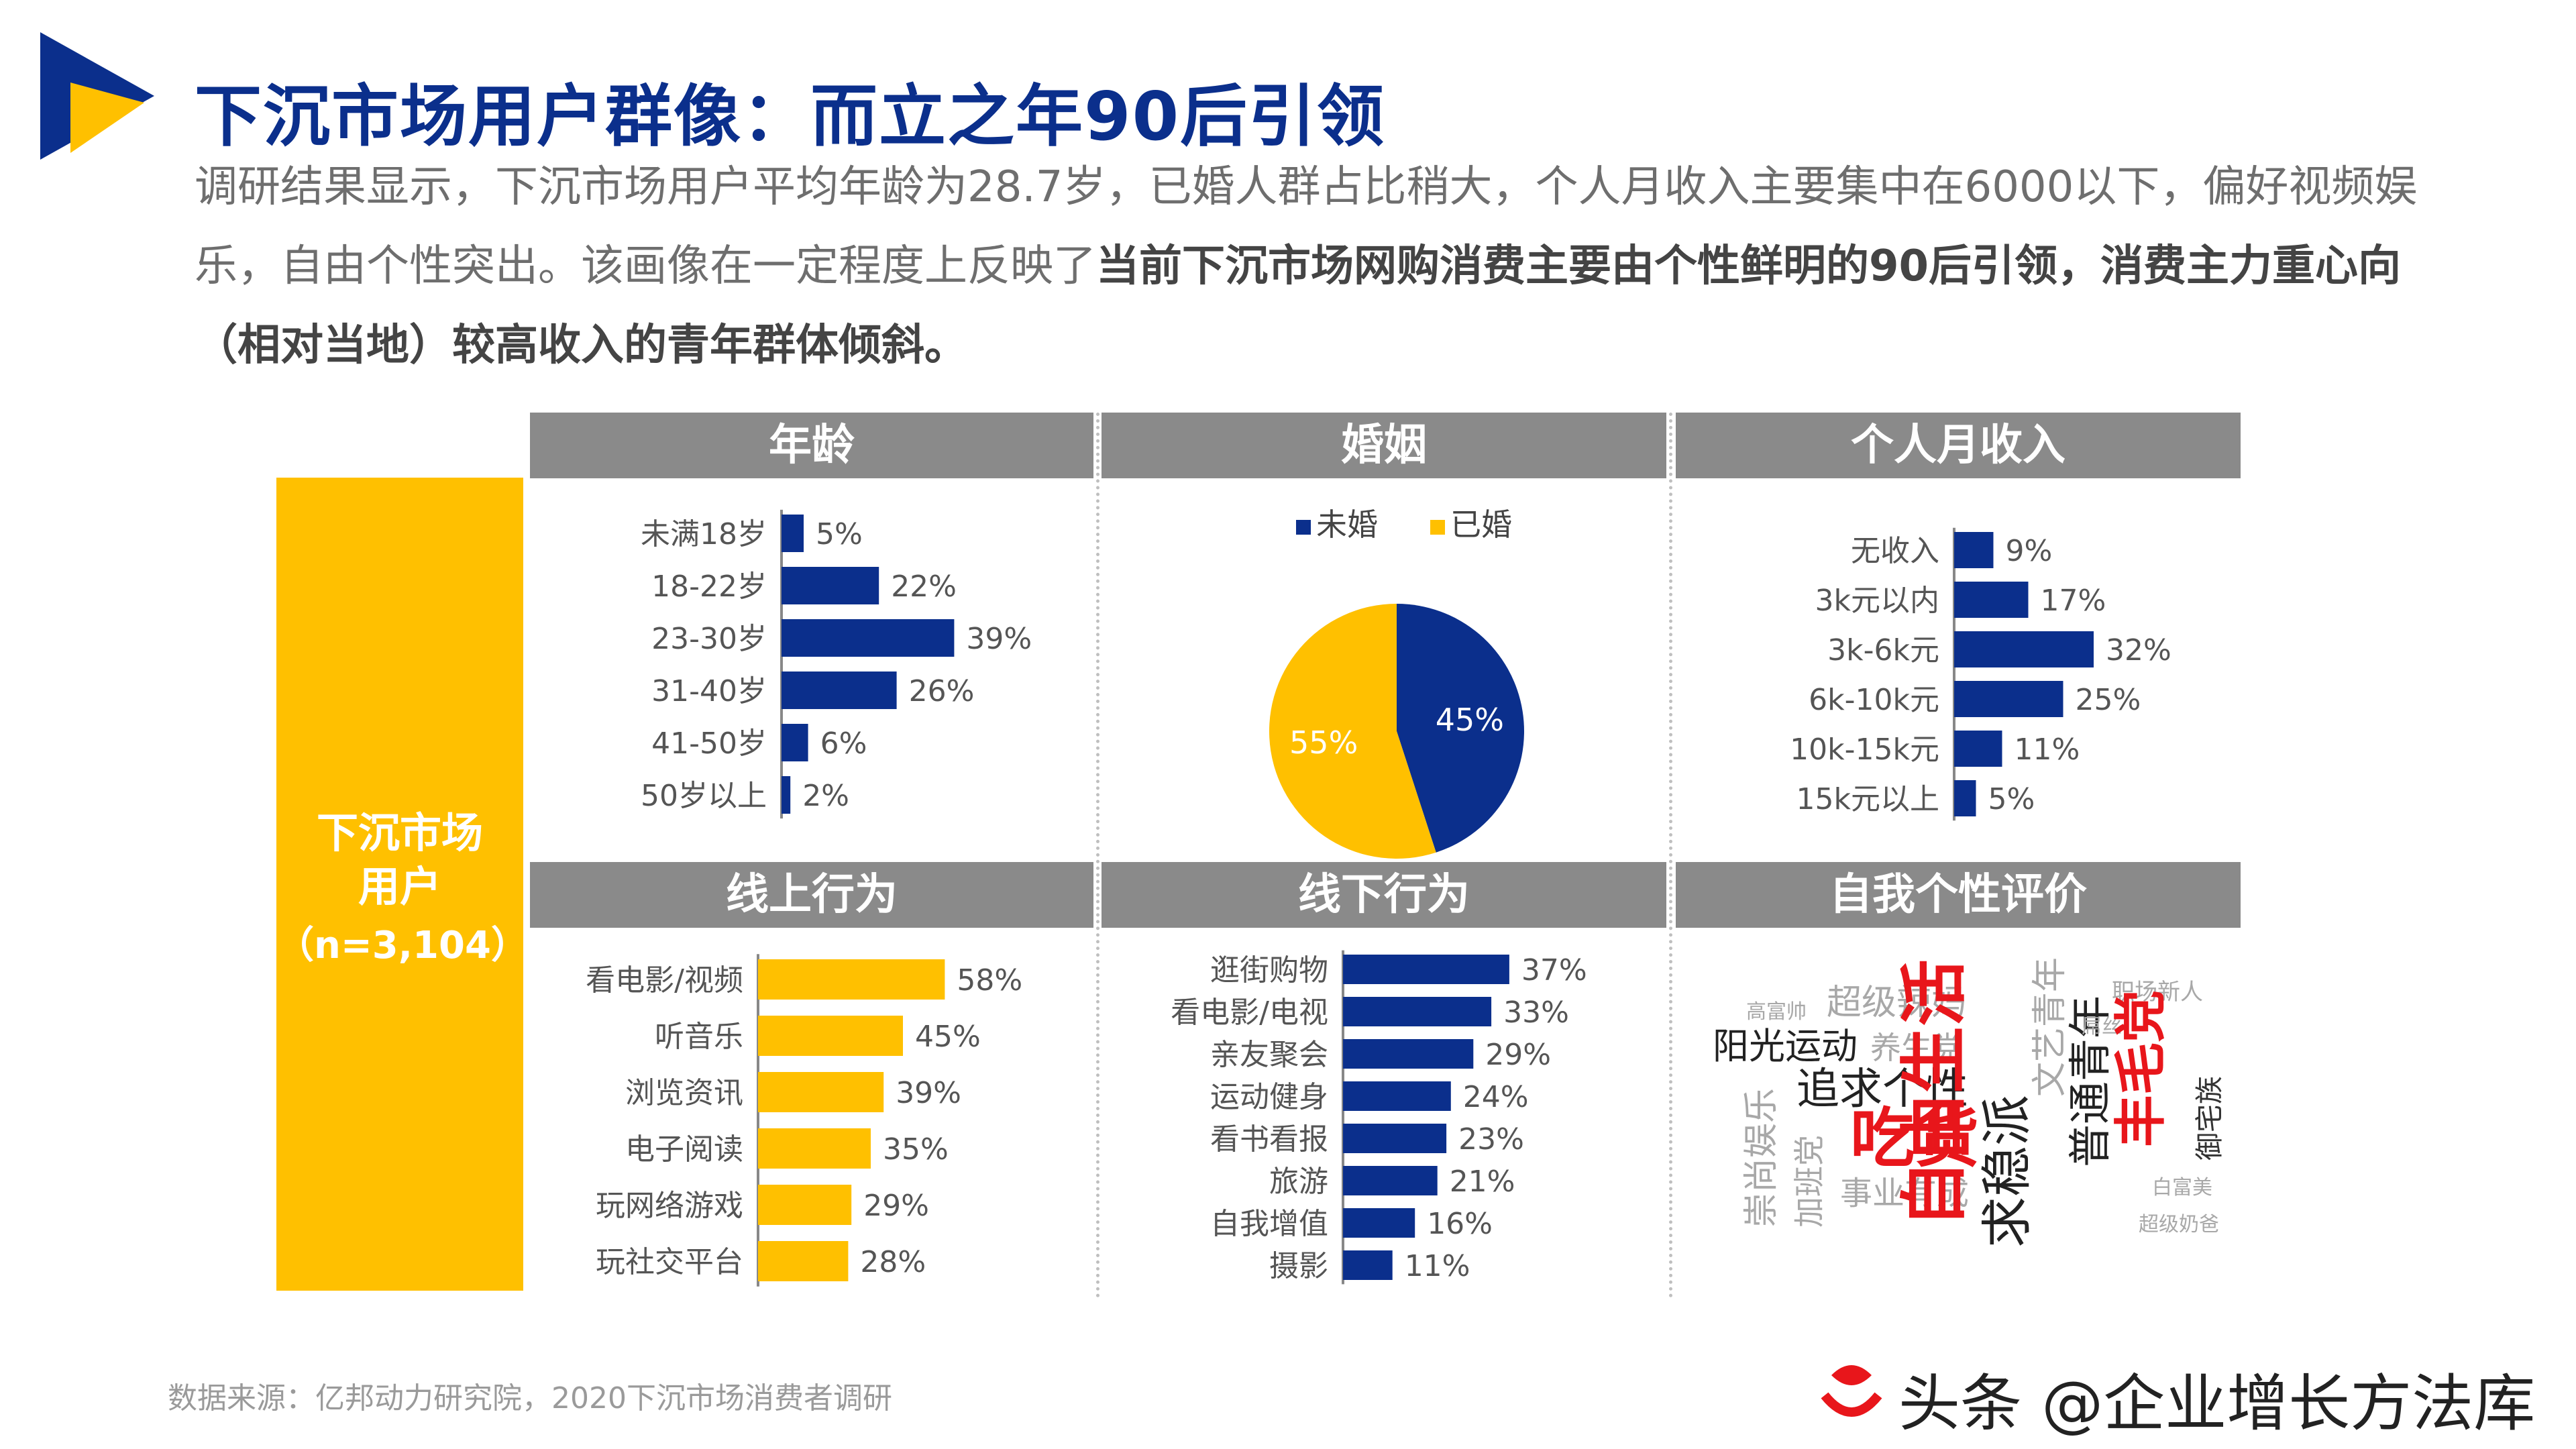 The width and height of the screenshot is (2576, 1449). Describe the element at coordinates (1809, 1181) in the screenshot. I see `word-cloud-term: 加班党` at that location.